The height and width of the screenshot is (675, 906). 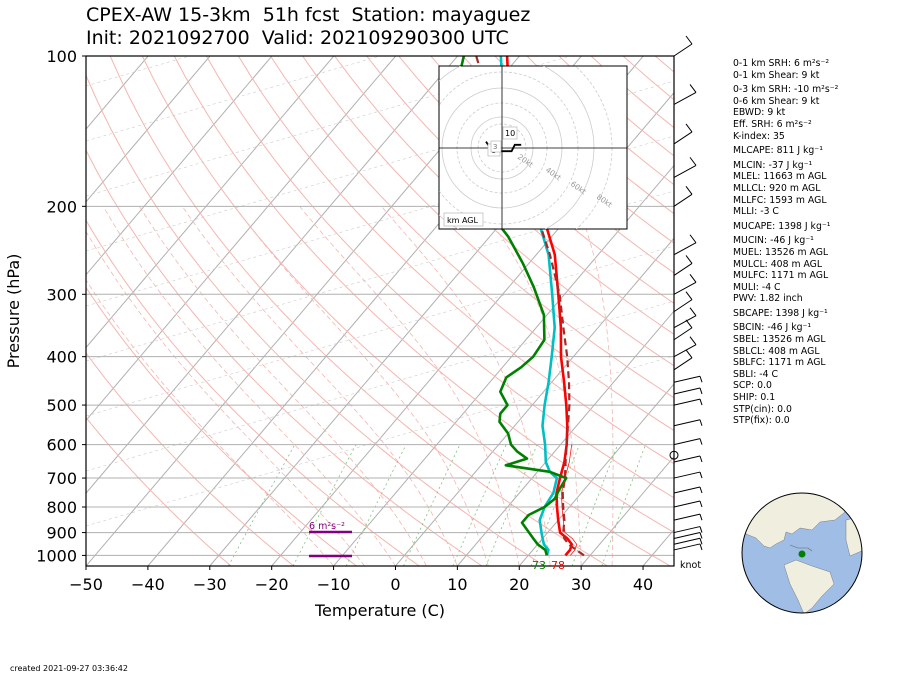 What do you see at coordinates (809, 586) in the screenshot?
I see `south-america` at bounding box center [809, 586].